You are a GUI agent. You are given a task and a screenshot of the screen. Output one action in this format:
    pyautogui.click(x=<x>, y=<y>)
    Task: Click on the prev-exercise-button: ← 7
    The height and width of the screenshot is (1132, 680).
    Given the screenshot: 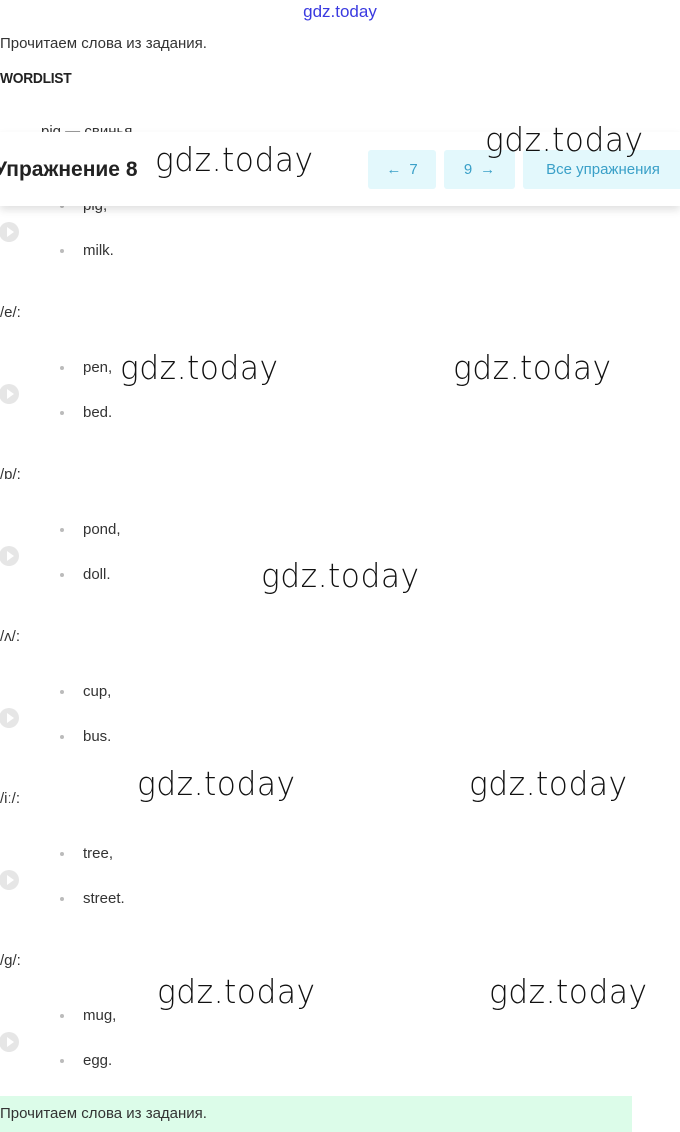 What is the action you would take?
    pyautogui.click(x=402, y=169)
    